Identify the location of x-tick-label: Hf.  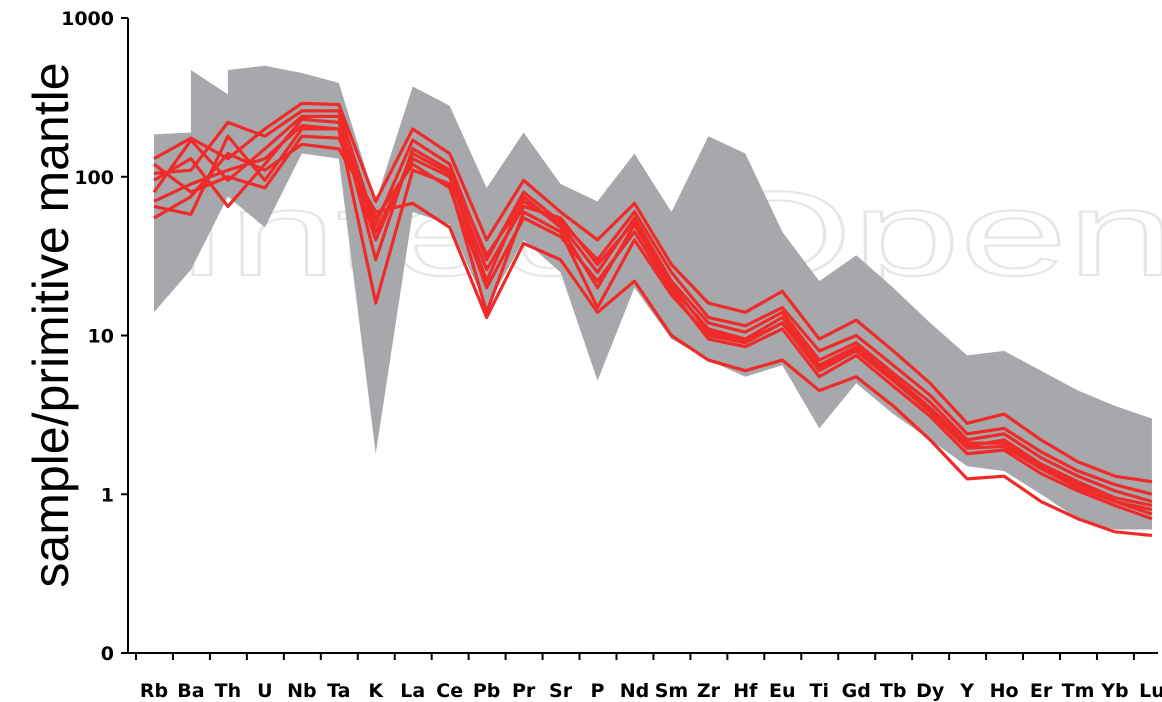
(745, 691).